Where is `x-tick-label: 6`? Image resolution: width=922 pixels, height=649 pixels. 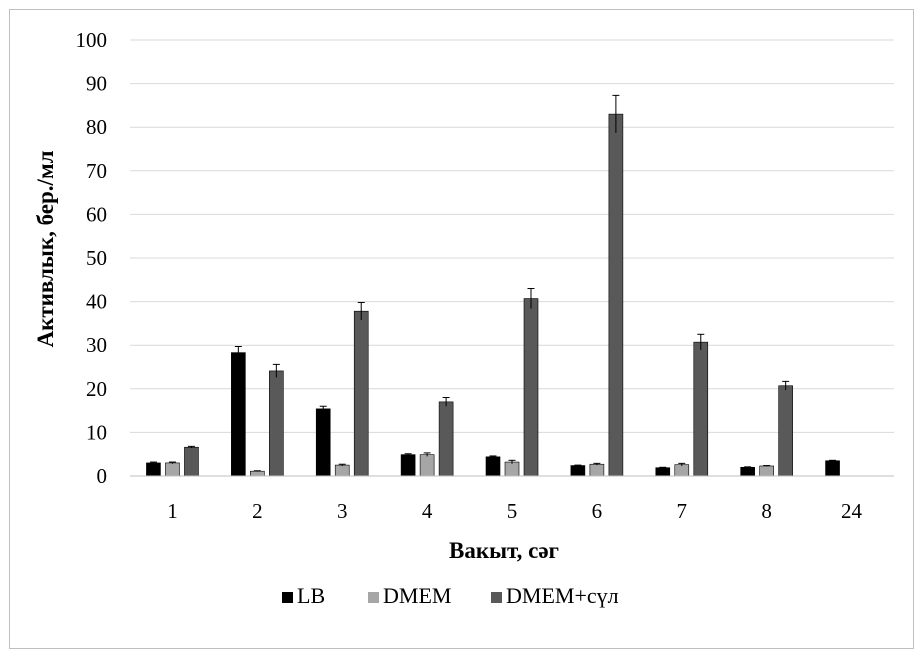
x-tick-label: 6 is located at coordinates (597, 511).